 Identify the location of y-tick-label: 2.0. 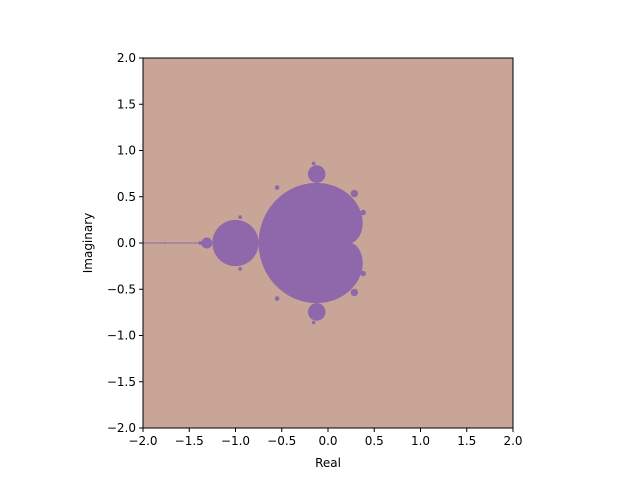
(126, 58).